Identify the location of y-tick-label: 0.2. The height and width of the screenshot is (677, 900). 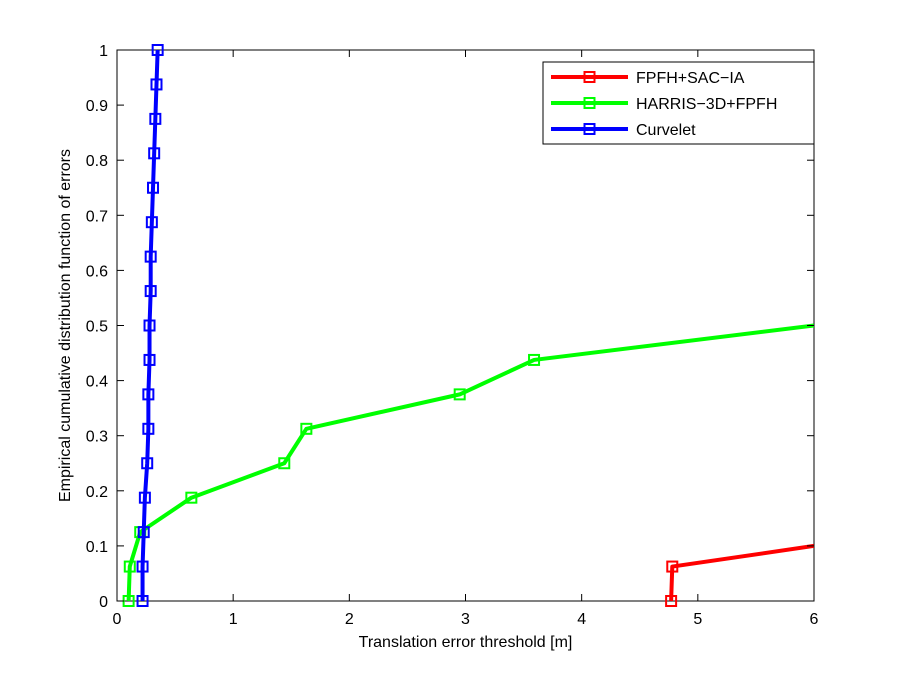
(97, 492).